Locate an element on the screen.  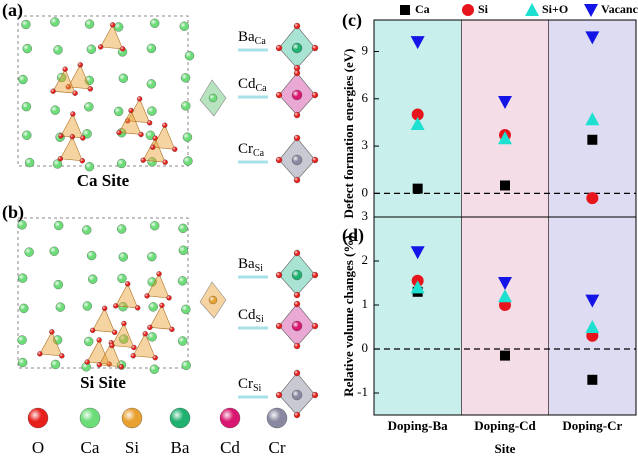
y-tick-label: 9 is located at coordinates (365, 50).